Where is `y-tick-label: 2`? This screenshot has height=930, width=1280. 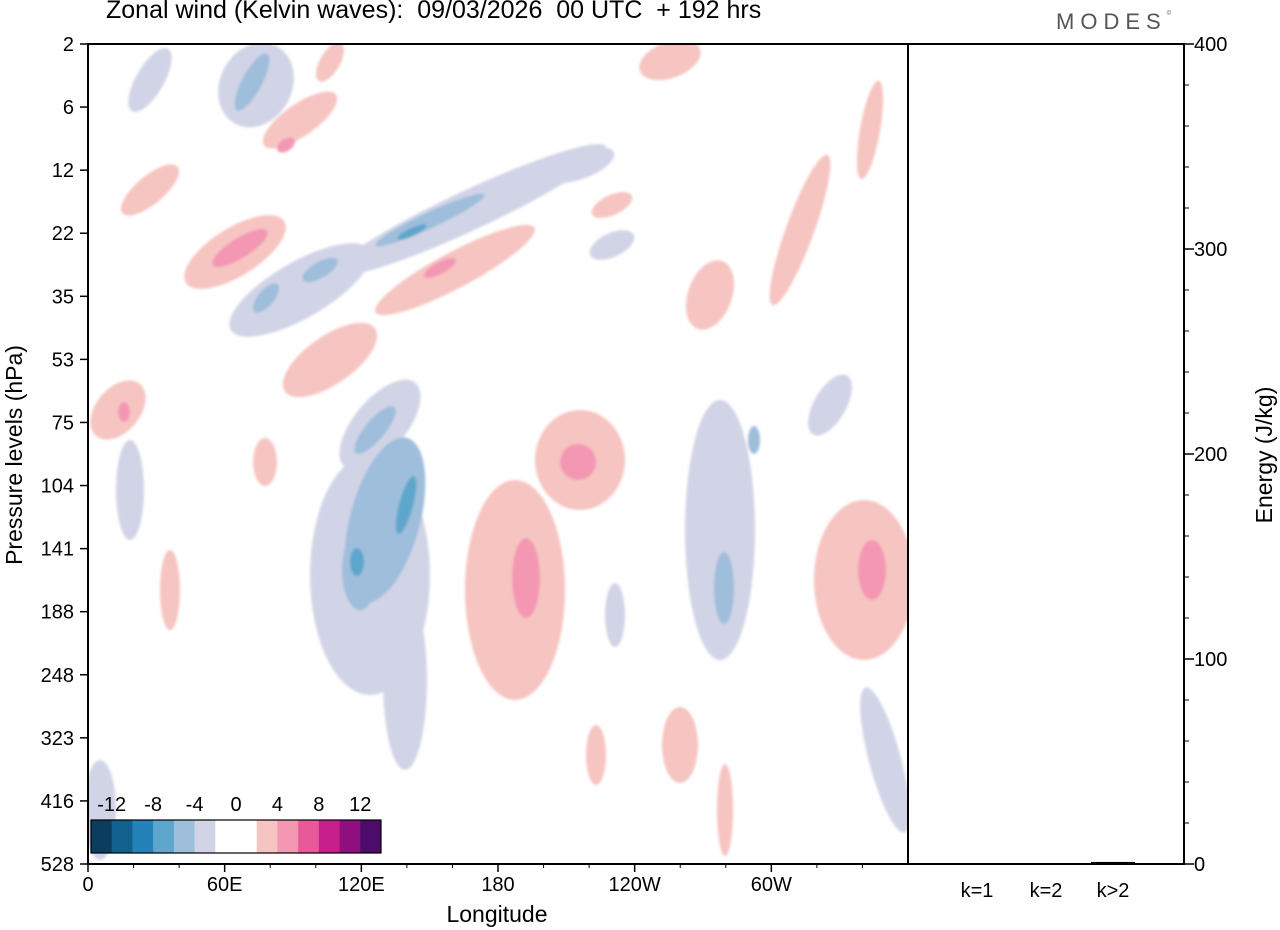
y-tick-label: 2 is located at coordinates (68, 45).